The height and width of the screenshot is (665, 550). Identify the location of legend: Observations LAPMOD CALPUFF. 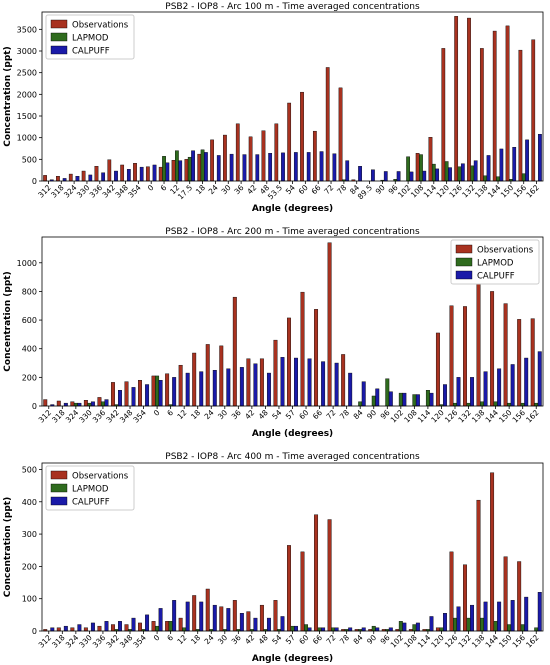
(90, 488).